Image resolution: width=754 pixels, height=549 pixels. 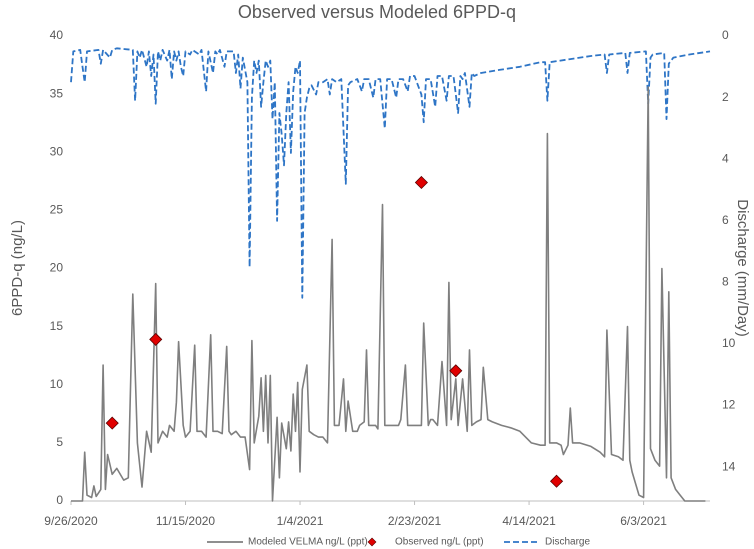 What do you see at coordinates (643, 521) in the screenshot?
I see `x-tick-label: 6/3/2021` at bounding box center [643, 521].